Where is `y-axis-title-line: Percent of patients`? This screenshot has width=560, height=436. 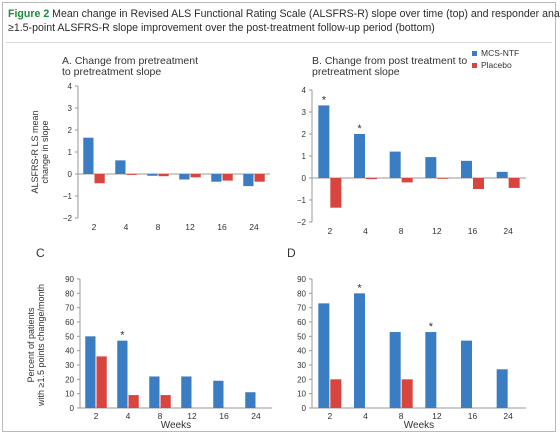 y-axis-title-line: Percent of patients is located at coordinates (31, 345).